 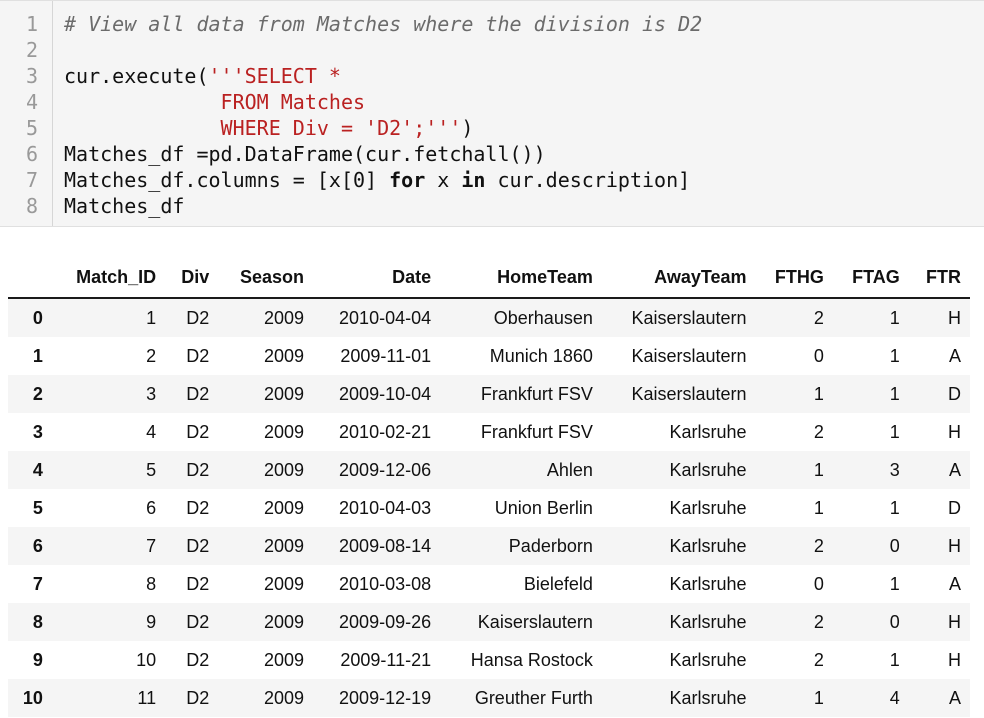 What do you see at coordinates (894, 469) in the screenshot?
I see `table-cell: 3` at bounding box center [894, 469].